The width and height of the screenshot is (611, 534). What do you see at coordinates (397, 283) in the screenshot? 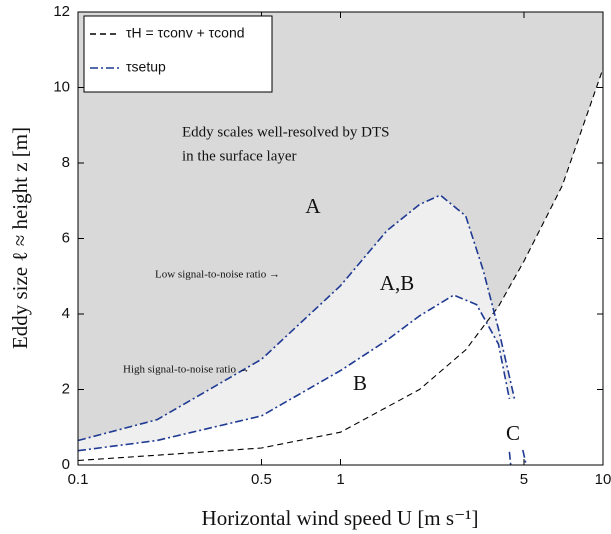
I see `annotation: A,B` at bounding box center [397, 283].